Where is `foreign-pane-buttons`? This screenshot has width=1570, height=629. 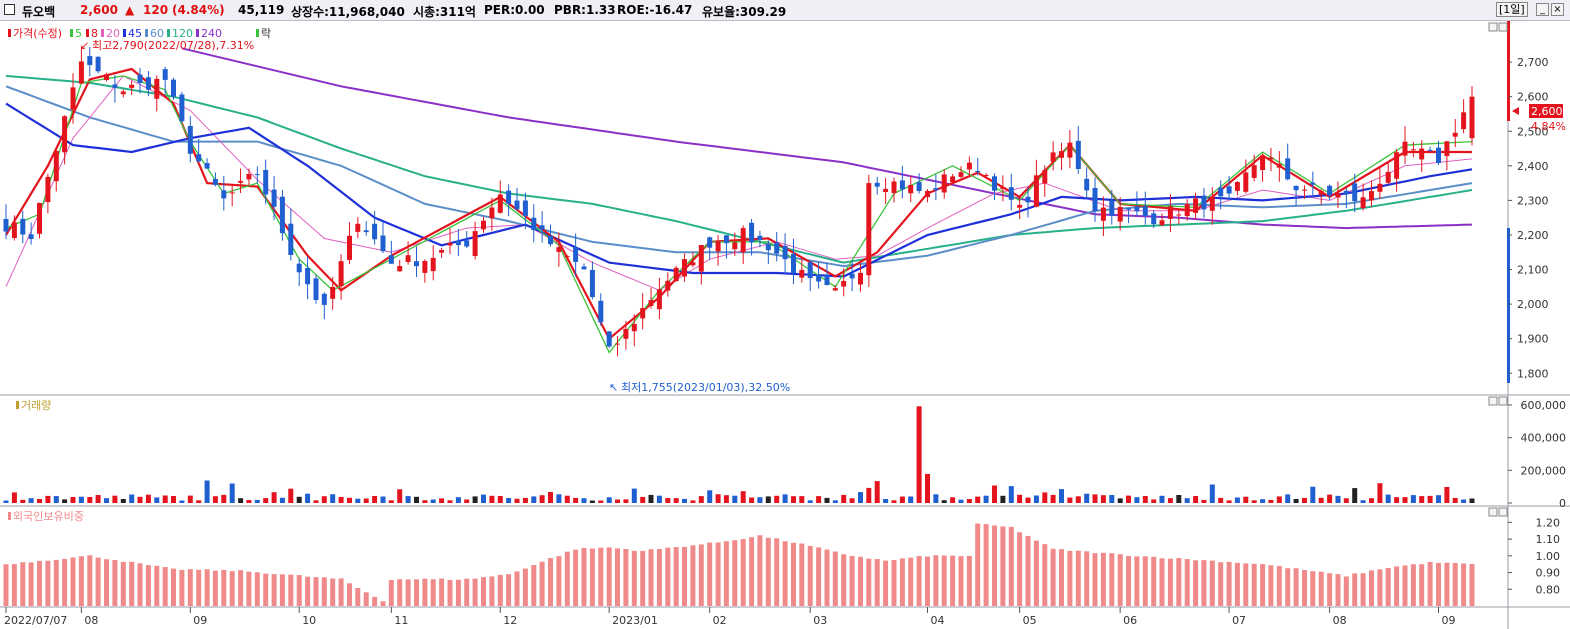
foreign-pane-buttons is located at coordinates (1498, 512).